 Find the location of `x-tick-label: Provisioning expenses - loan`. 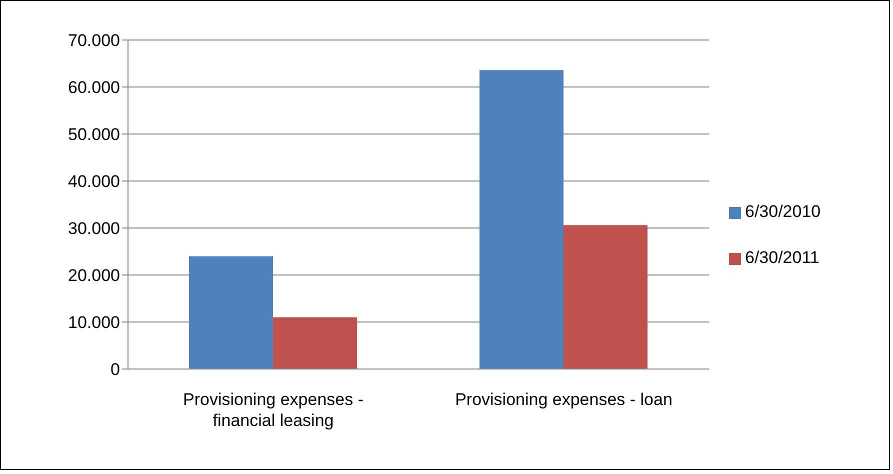

x-tick-label: Provisioning expenses - loan is located at coordinates (563, 399).